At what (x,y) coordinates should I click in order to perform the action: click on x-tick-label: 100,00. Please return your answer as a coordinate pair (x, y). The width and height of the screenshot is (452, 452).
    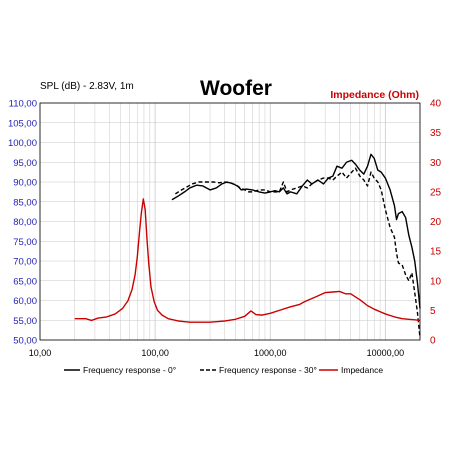
    Looking at the image, I should click on (155, 353).